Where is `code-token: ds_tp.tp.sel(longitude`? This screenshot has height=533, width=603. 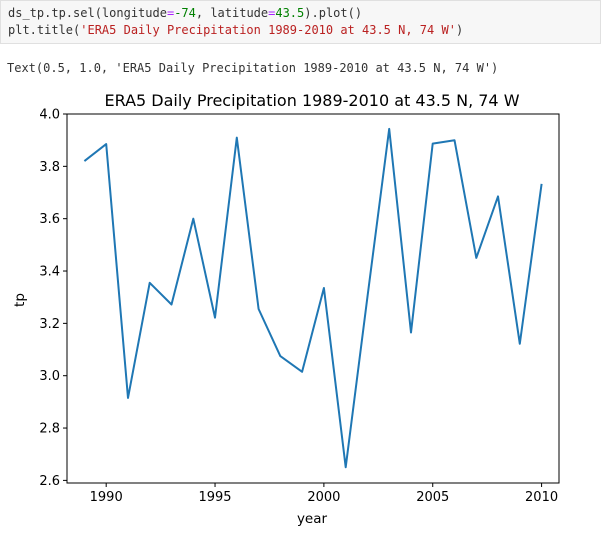 code-token: ds_tp.tp.sel(longitude is located at coordinates (87, 13).